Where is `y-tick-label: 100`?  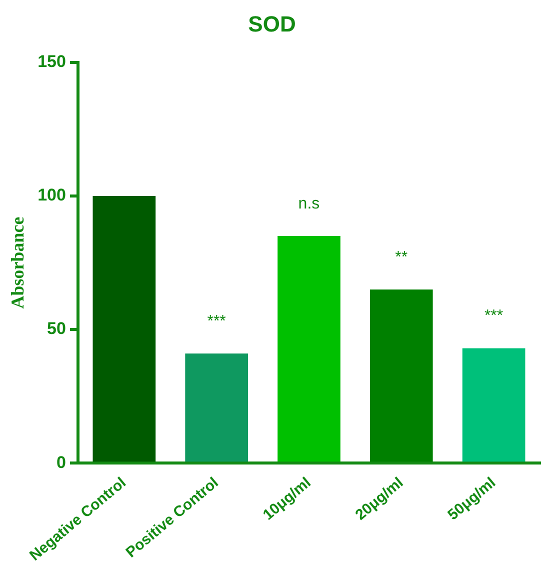 y-tick-label: 100 is located at coordinates (52, 195).